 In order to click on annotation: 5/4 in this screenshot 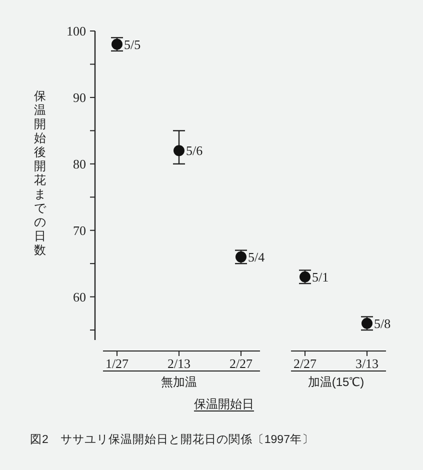, I will do `click(257, 256)`.